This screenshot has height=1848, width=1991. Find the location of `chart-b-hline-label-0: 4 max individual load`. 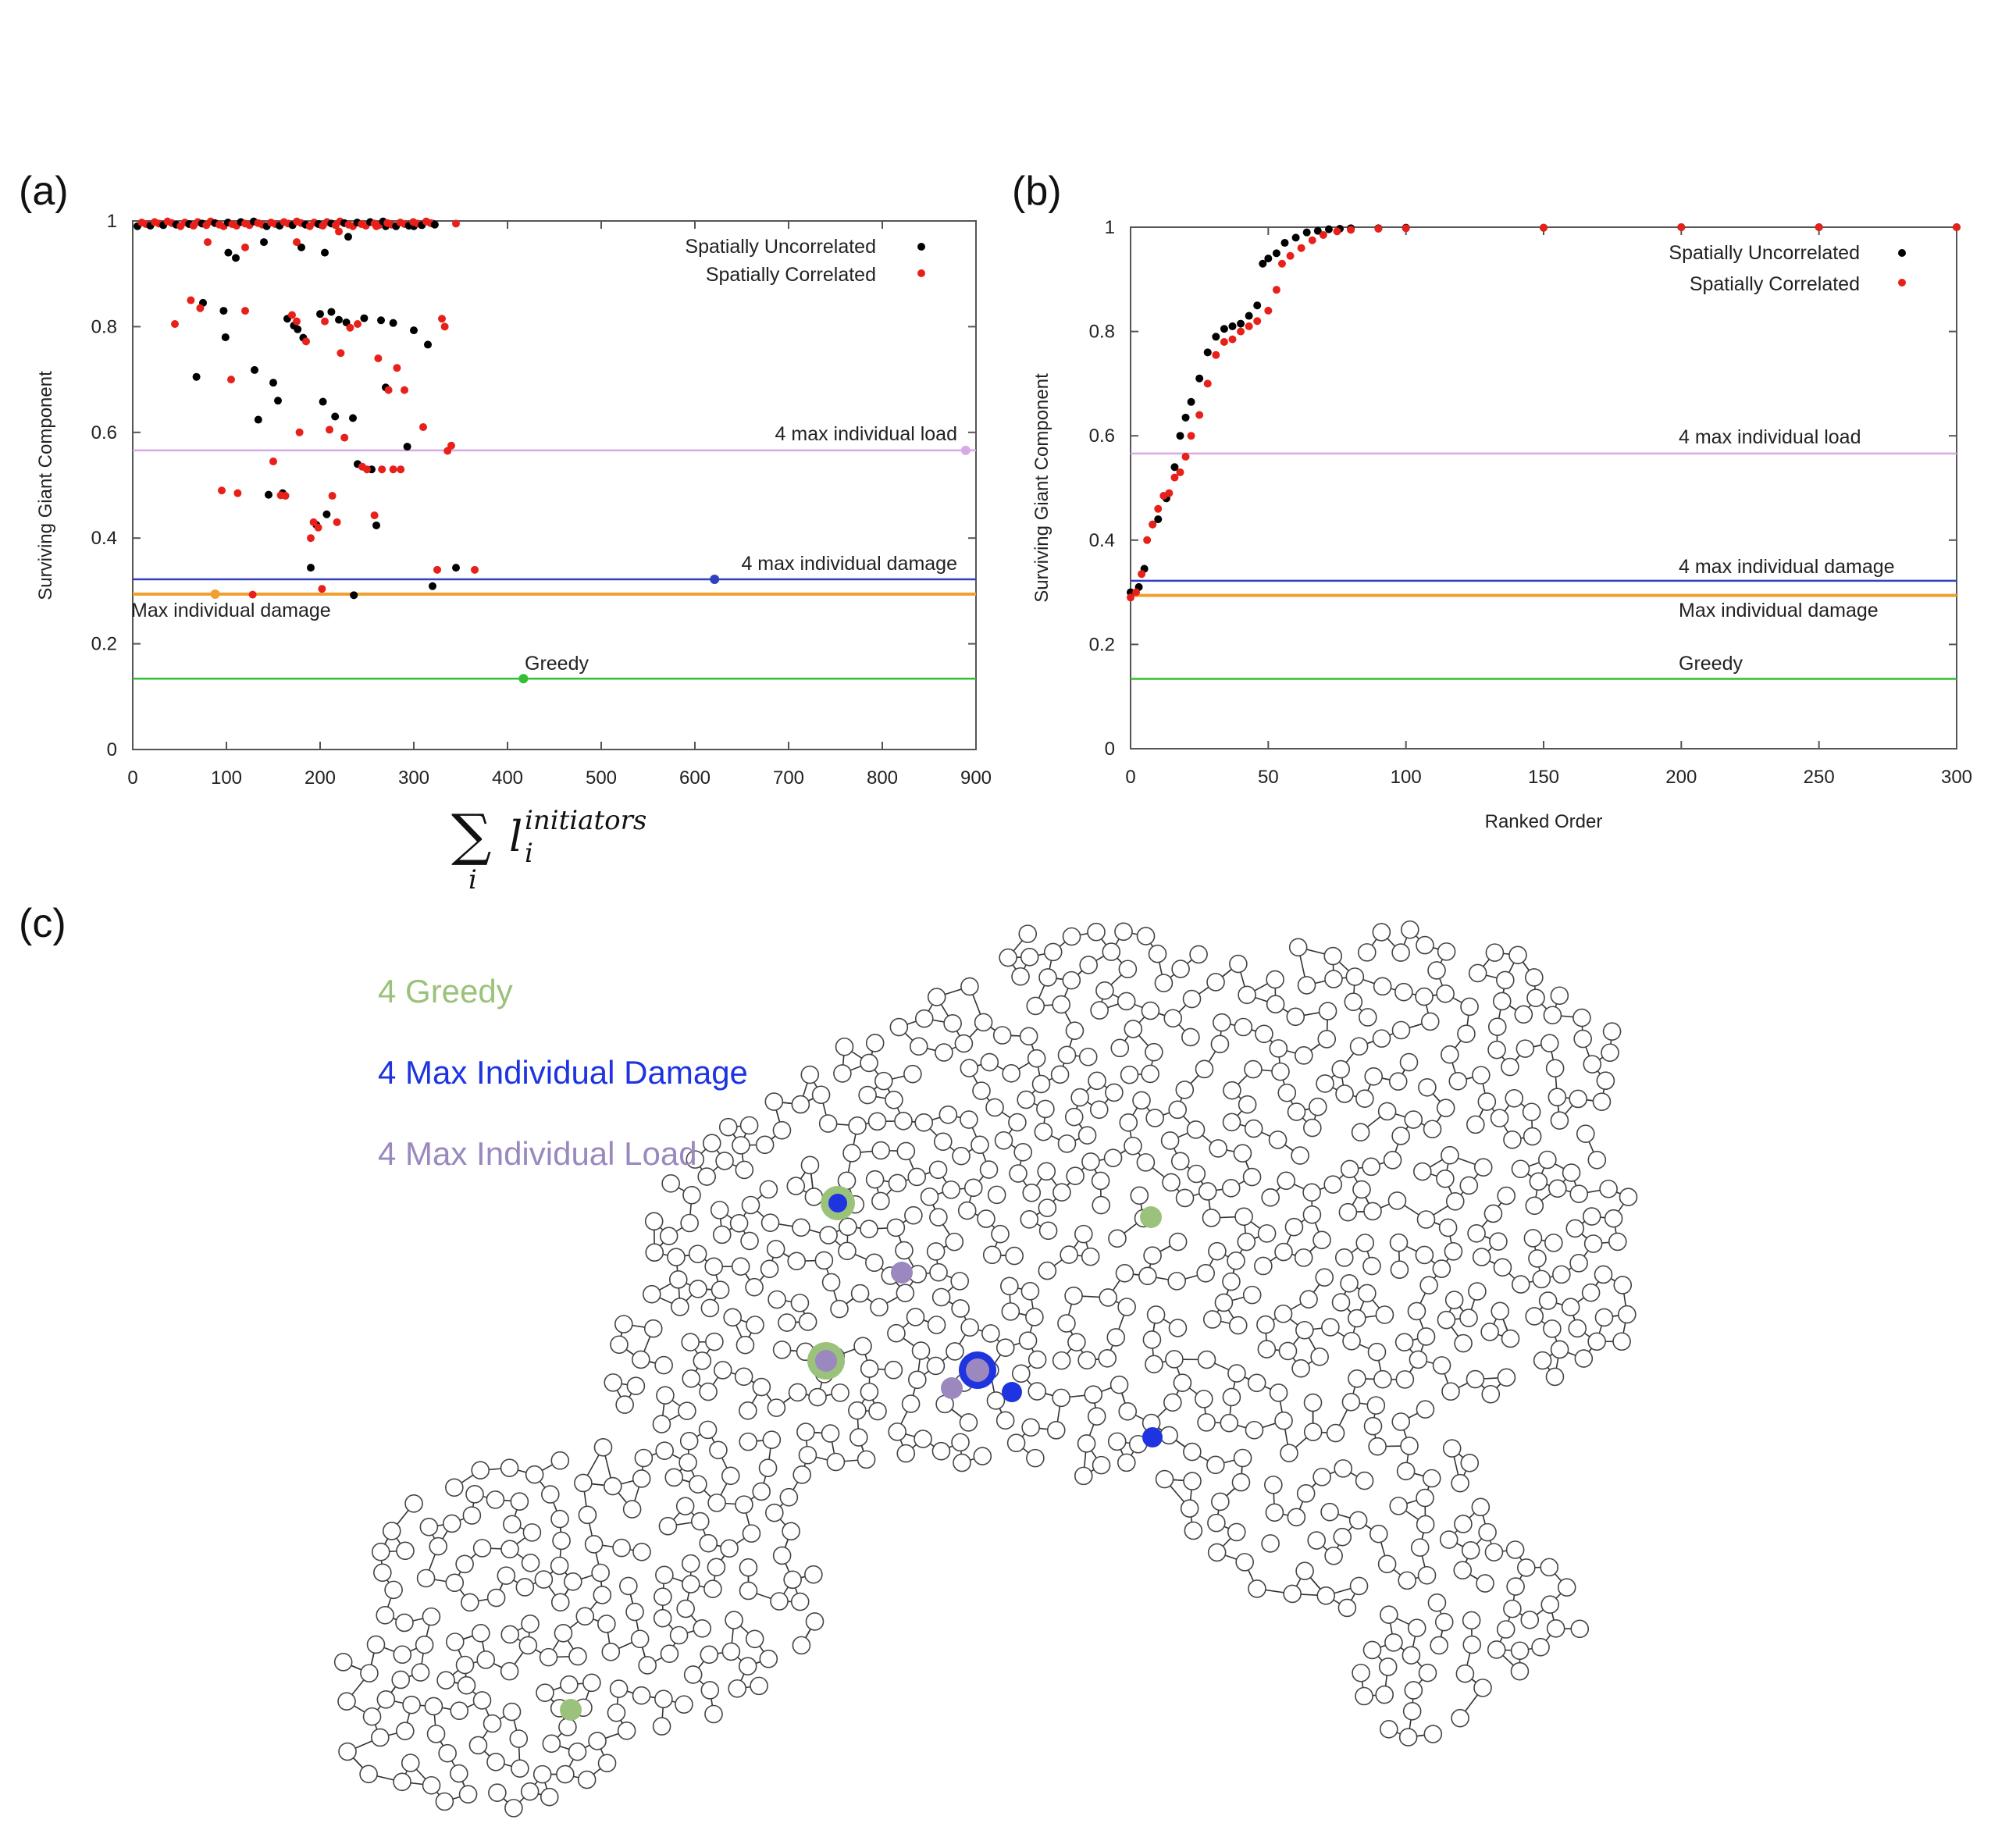

chart-b-hline-label-0: 4 max individual load is located at coordinates (1770, 437).